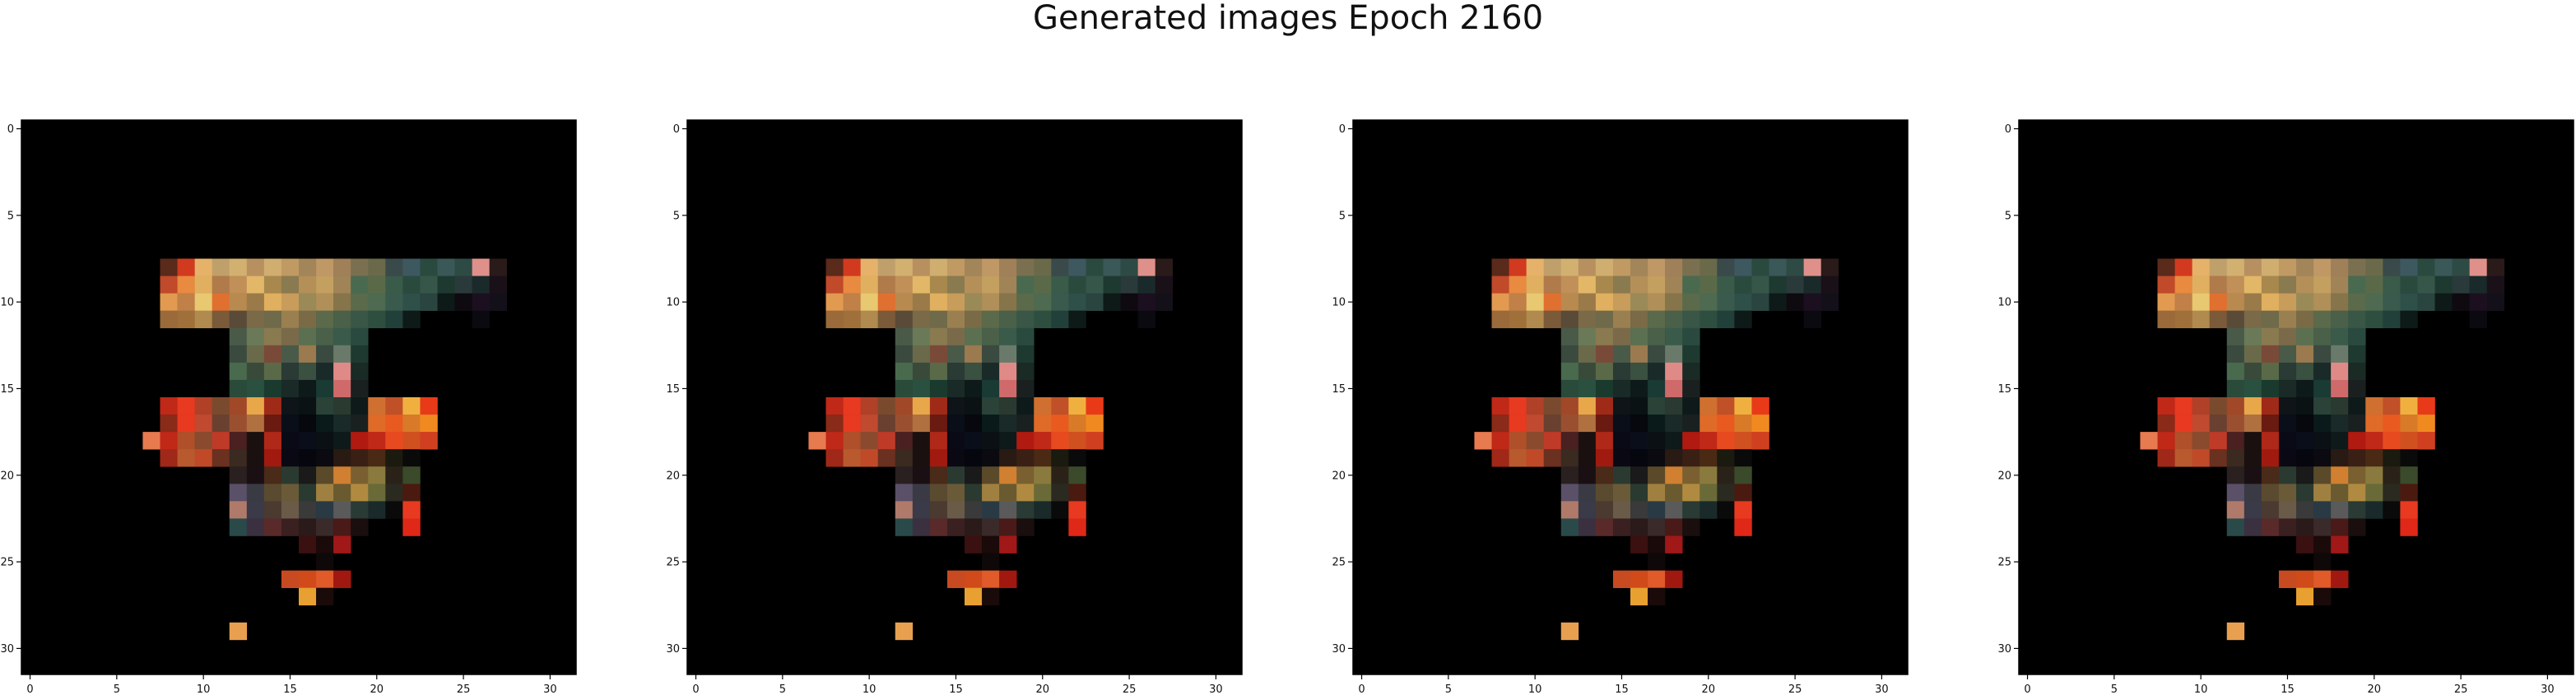 The width and height of the screenshot is (2576, 695). Describe the element at coordinates (2114, 689) in the screenshot. I see `x-tick-label: 5` at that location.